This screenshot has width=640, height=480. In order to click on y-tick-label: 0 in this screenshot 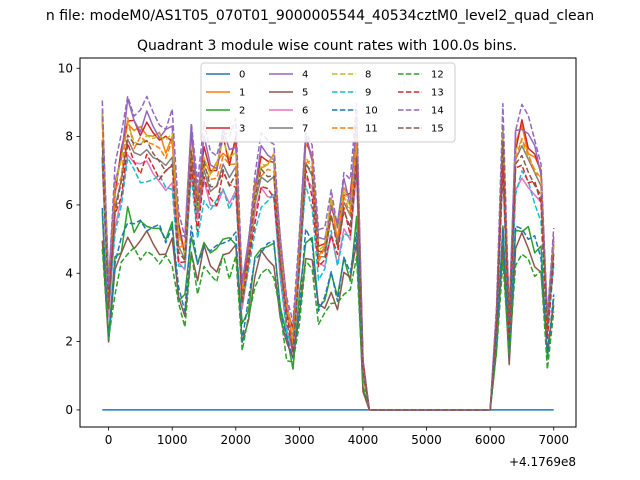, I will do `click(69, 410)`.